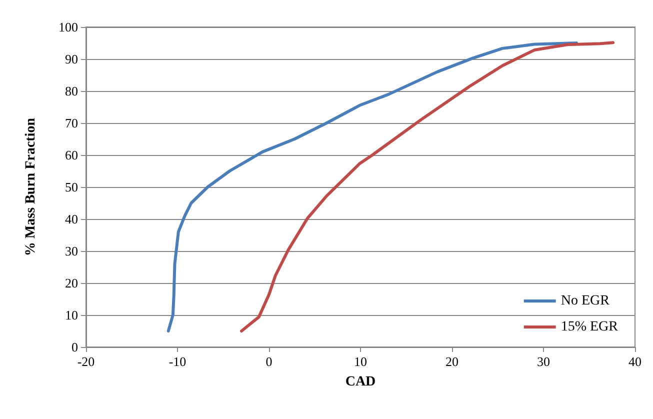 This screenshot has width=653, height=419. I want to click on y-tick-label: 50, so click(71, 187).